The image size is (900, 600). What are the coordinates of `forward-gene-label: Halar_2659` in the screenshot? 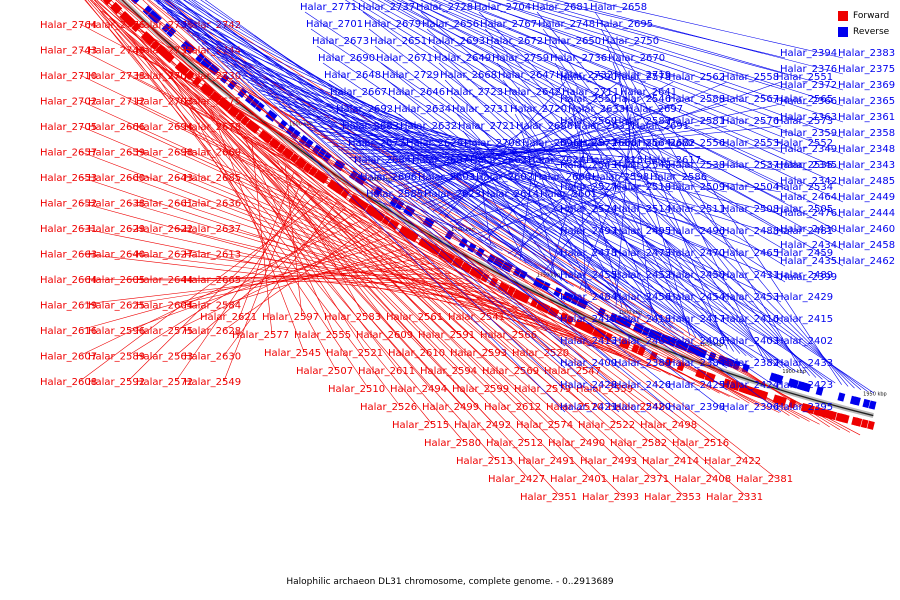 It's located at (116, 153).